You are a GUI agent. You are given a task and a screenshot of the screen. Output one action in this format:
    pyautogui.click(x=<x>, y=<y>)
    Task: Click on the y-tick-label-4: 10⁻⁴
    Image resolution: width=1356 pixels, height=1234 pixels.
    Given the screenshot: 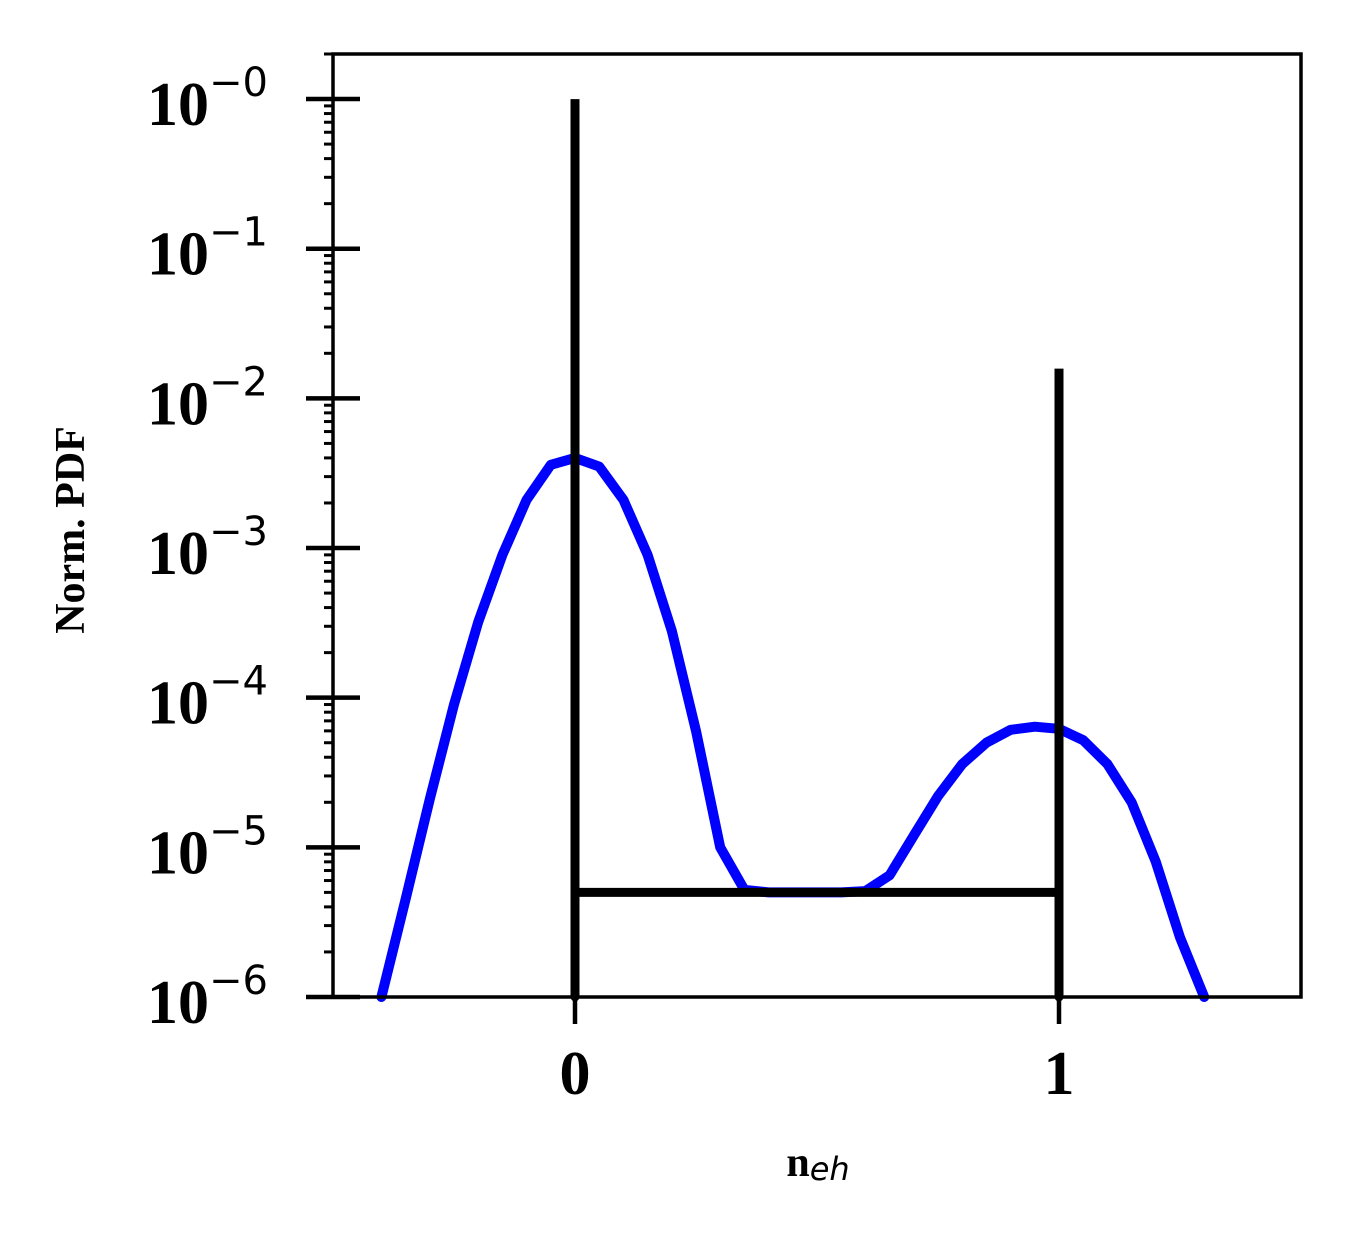 What is the action you would take?
    pyautogui.click(x=207, y=698)
    